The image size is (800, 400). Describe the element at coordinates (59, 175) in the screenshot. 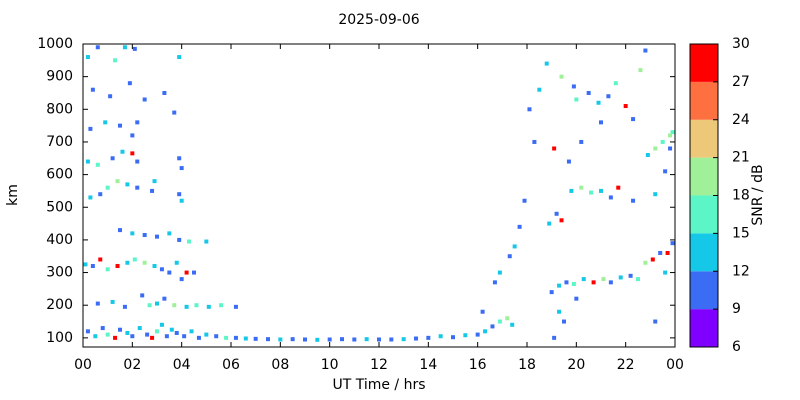

I see `y-tick-label: 600` at that location.